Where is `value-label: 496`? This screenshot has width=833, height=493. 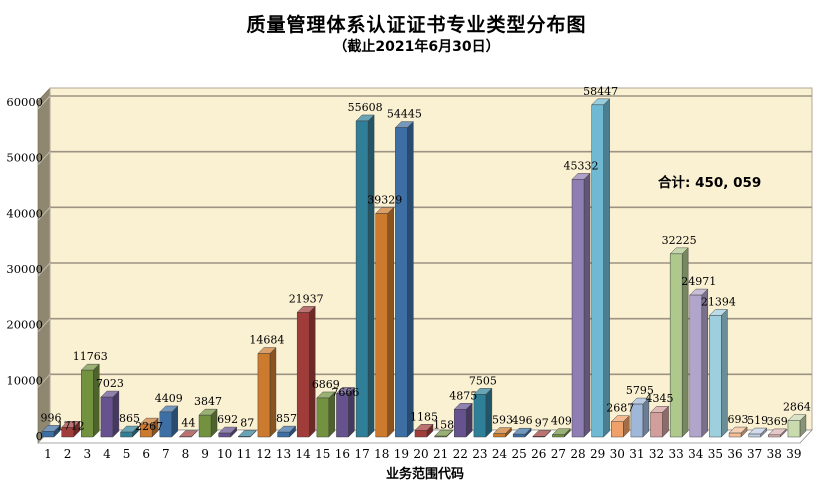
value-label: 496 is located at coordinates (522, 420).